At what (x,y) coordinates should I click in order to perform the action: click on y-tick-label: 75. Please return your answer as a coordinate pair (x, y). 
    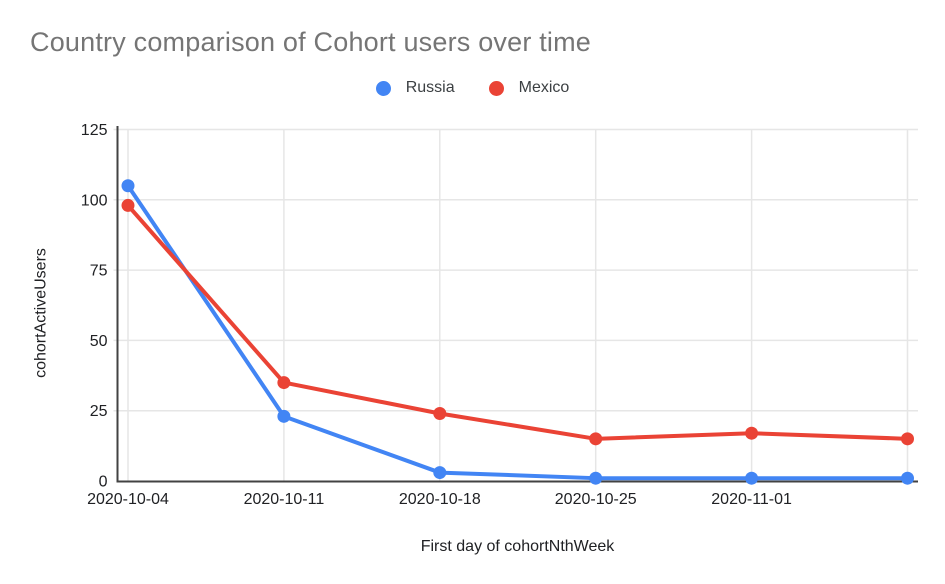
    Looking at the image, I should click on (99, 271).